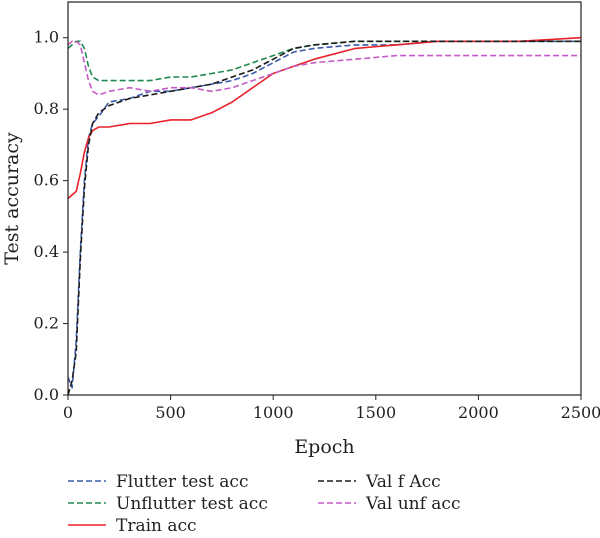 Image resolution: width=600 pixels, height=538 pixels. Describe the element at coordinates (68, 412) in the screenshot. I see `x-tick-label: 0` at that location.